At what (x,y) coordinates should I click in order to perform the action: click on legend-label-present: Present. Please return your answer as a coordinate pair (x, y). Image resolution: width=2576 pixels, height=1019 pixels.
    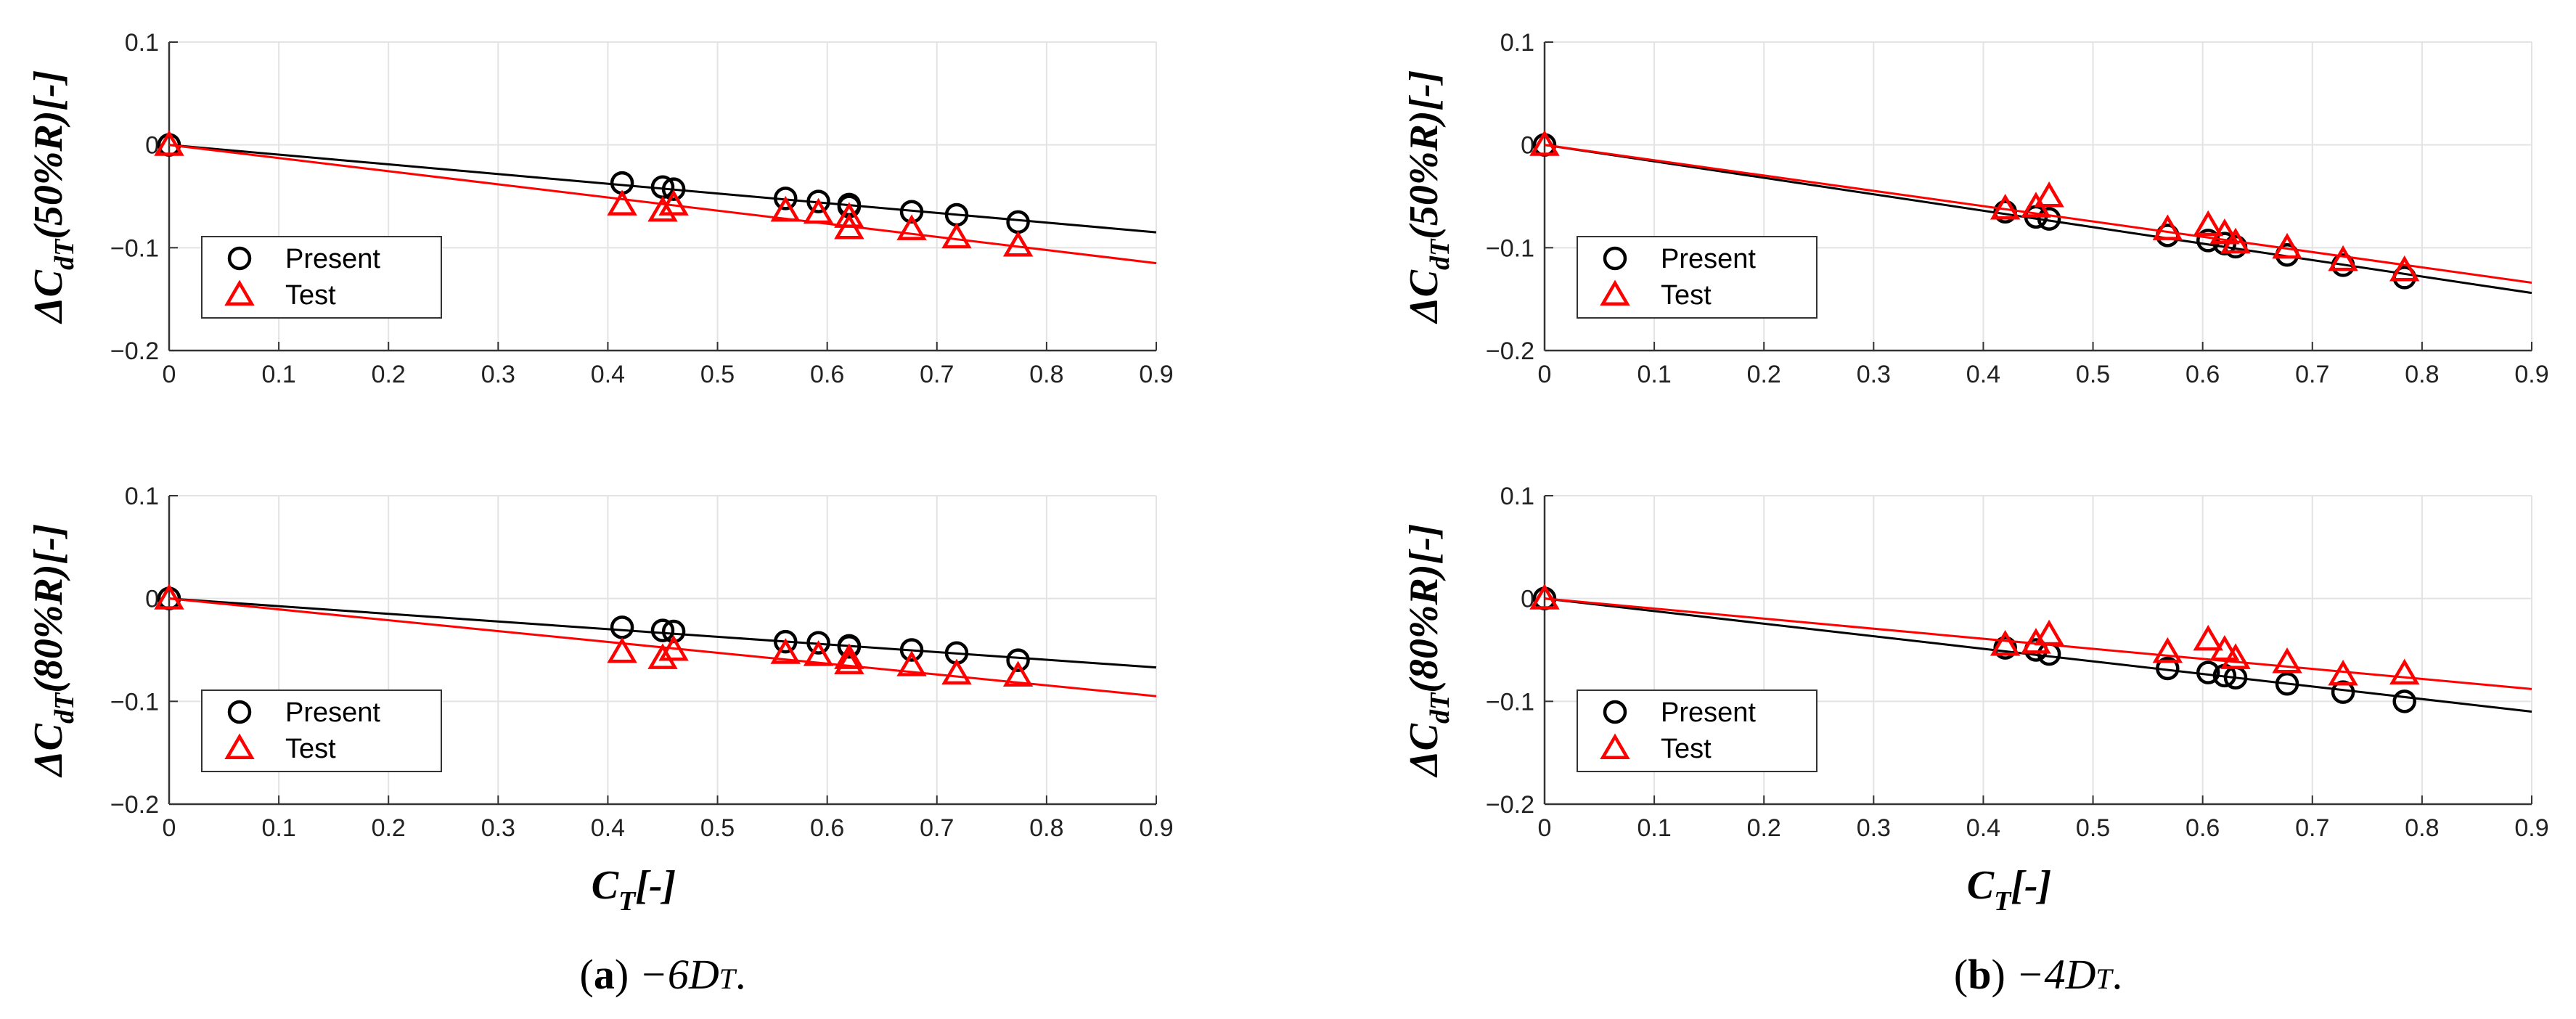
    Looking at the image, I should click on (1709, 259).